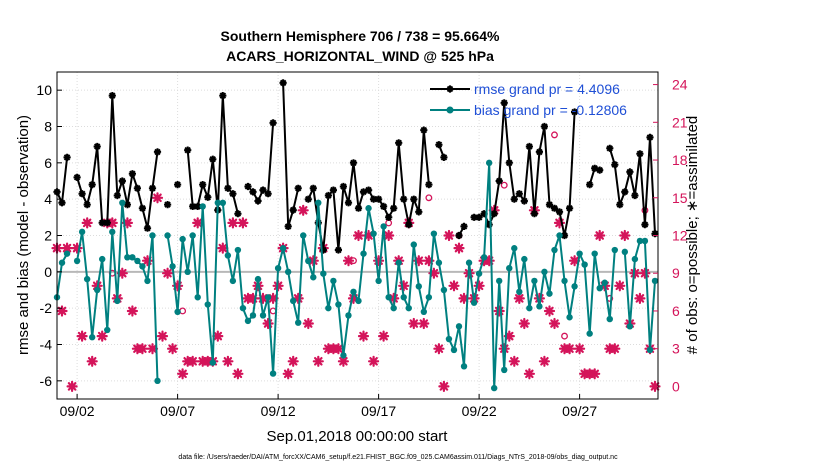 Image resolution: width=830 pixels, height=470 pixels. I want to click on y-tick-label: -4, so click(46, 345).